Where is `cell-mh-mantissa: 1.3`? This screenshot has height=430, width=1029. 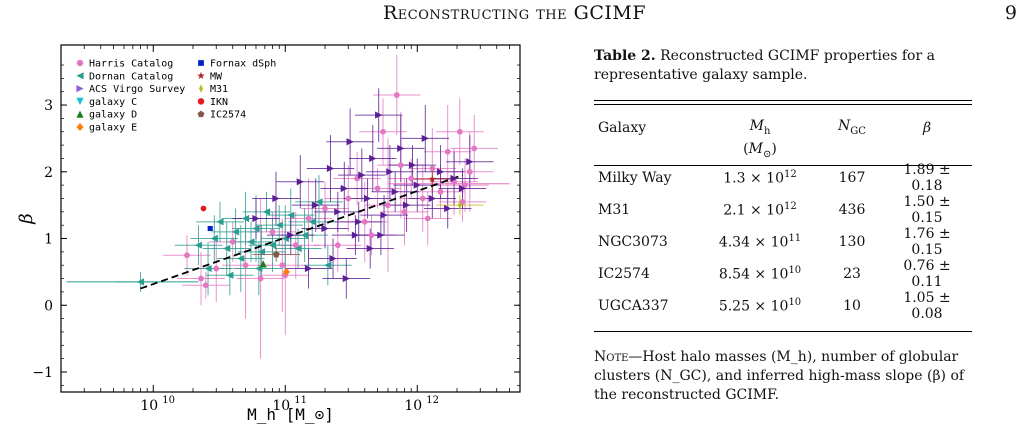 cell-mh-mantissa: 1.3 is located at coordinates (734, 178).